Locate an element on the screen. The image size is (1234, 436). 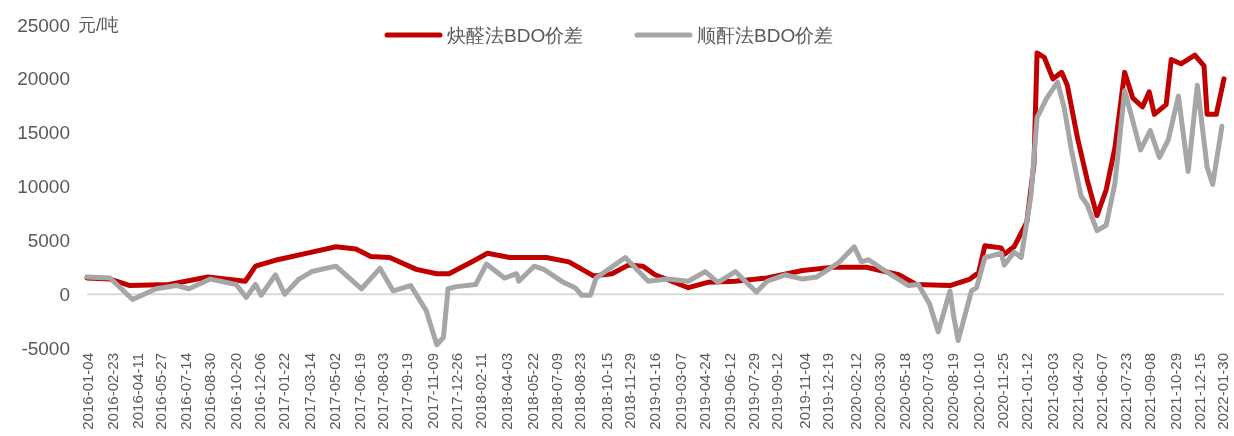
x-tick-label: 2016-05-27 is located at coordinates (161, 391).